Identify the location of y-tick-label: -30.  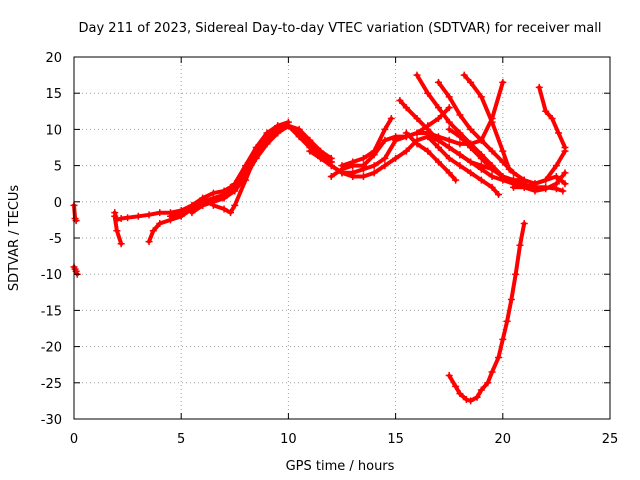
(51, 420).